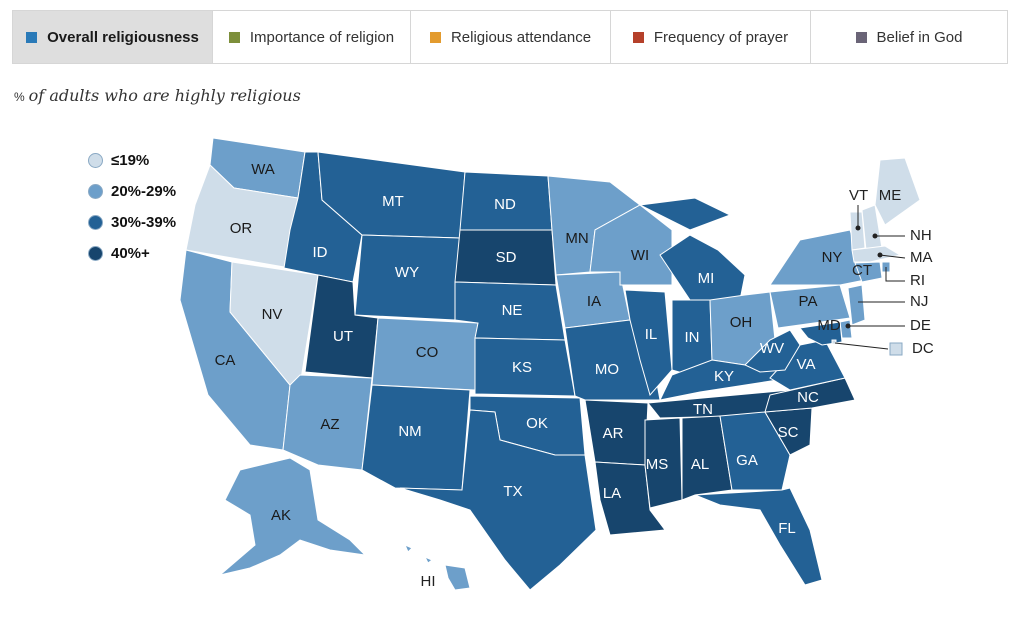  I want to click on state-label-ky: KY, so click(724, 376).